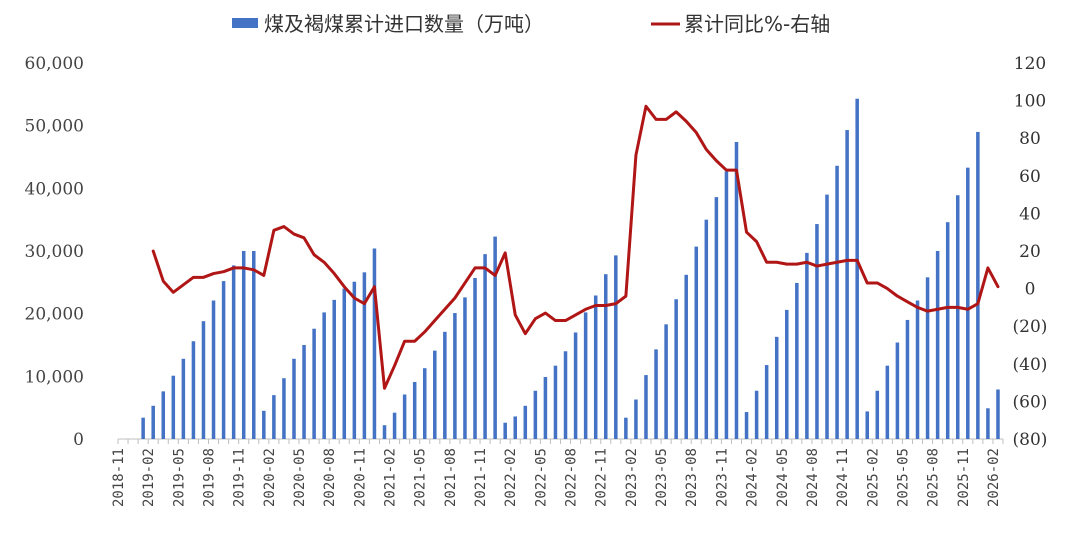 Image resolution: width=1080 pixels, height=548 pixels. I want to click on x-tick-label: 2020-05, so click(300, 477).